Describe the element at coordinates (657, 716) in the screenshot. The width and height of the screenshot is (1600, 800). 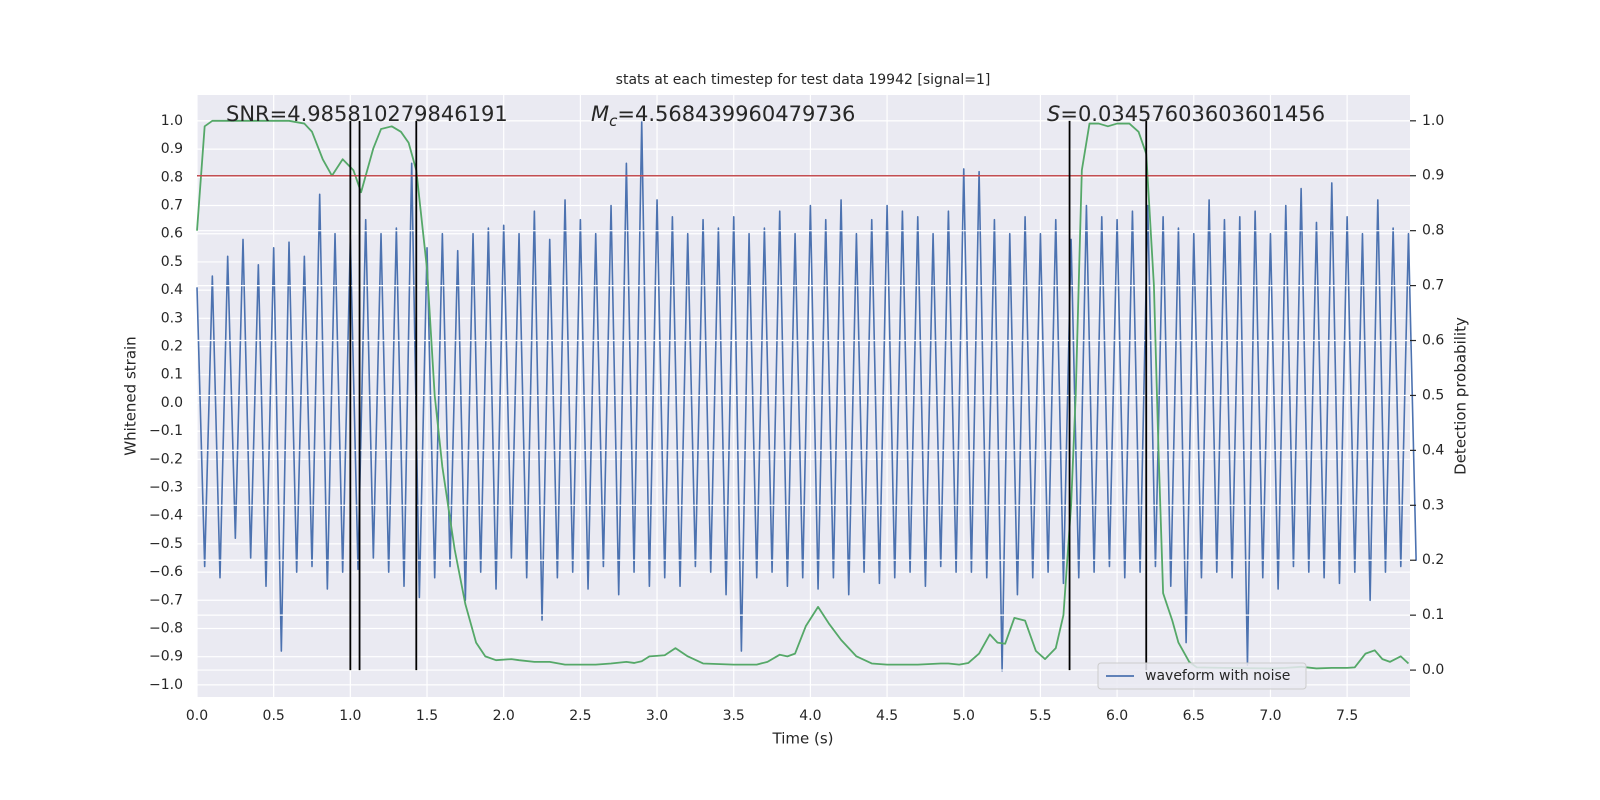
I see `x-tick-label: 3.0` at that location.